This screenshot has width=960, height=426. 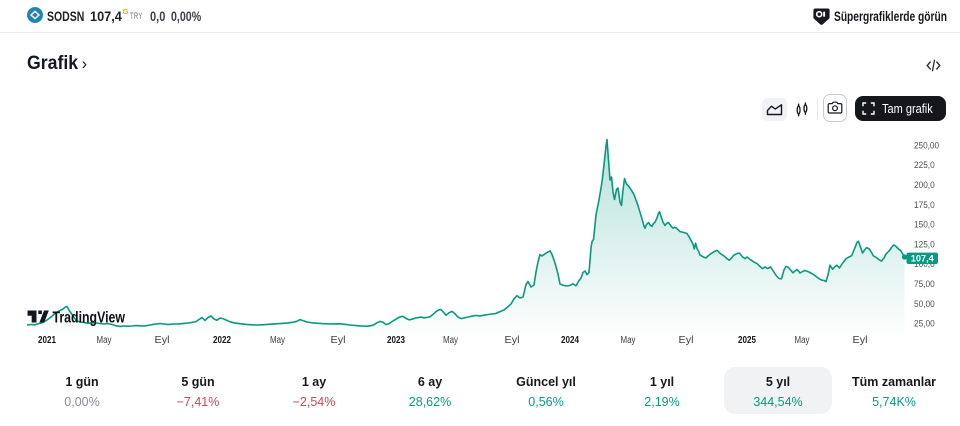 I want to click on svg-text: 200,0, so click(x=924, y=185).